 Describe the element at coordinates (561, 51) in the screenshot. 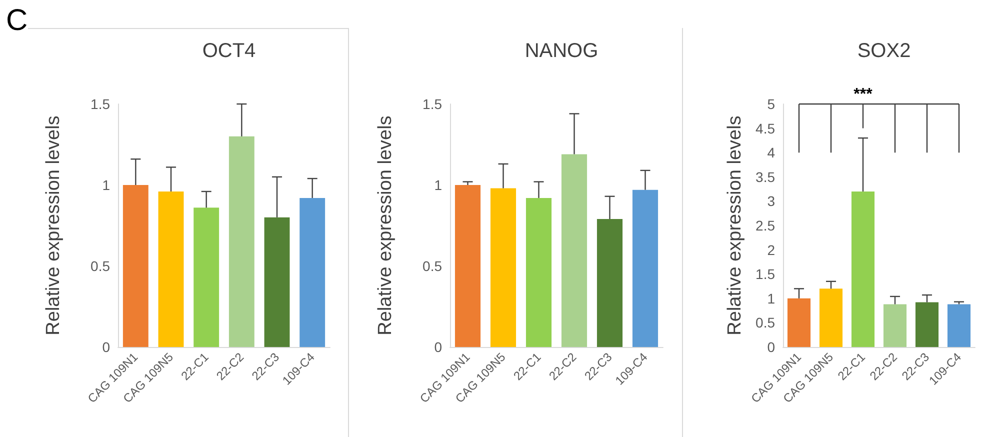

I see `chart-title: NANOG` at that location.